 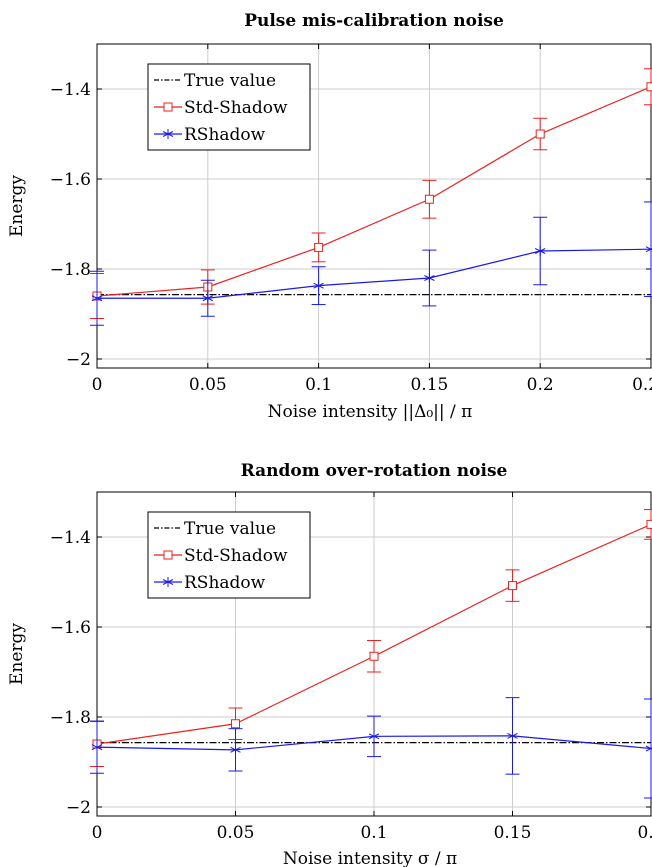 What do you see at coordinates (370, 858) in the screenshot?
I see `x-axis-label: Noise intensity σ / π` at bounding box center [370, 858].